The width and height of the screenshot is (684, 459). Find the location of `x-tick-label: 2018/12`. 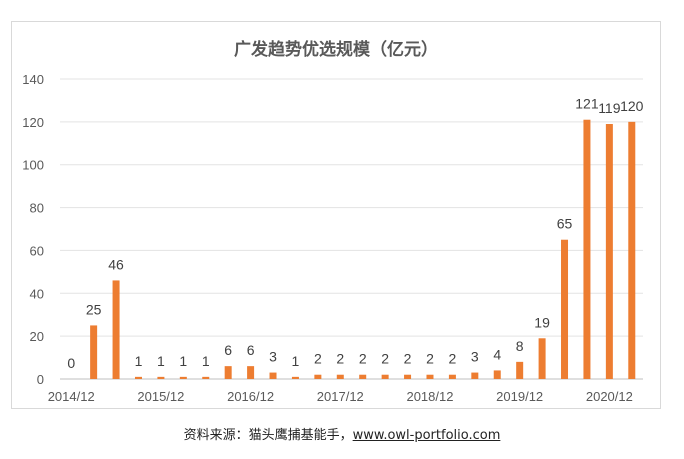

x-tick-label: 2018/12 is located at coordinates (429, 396).